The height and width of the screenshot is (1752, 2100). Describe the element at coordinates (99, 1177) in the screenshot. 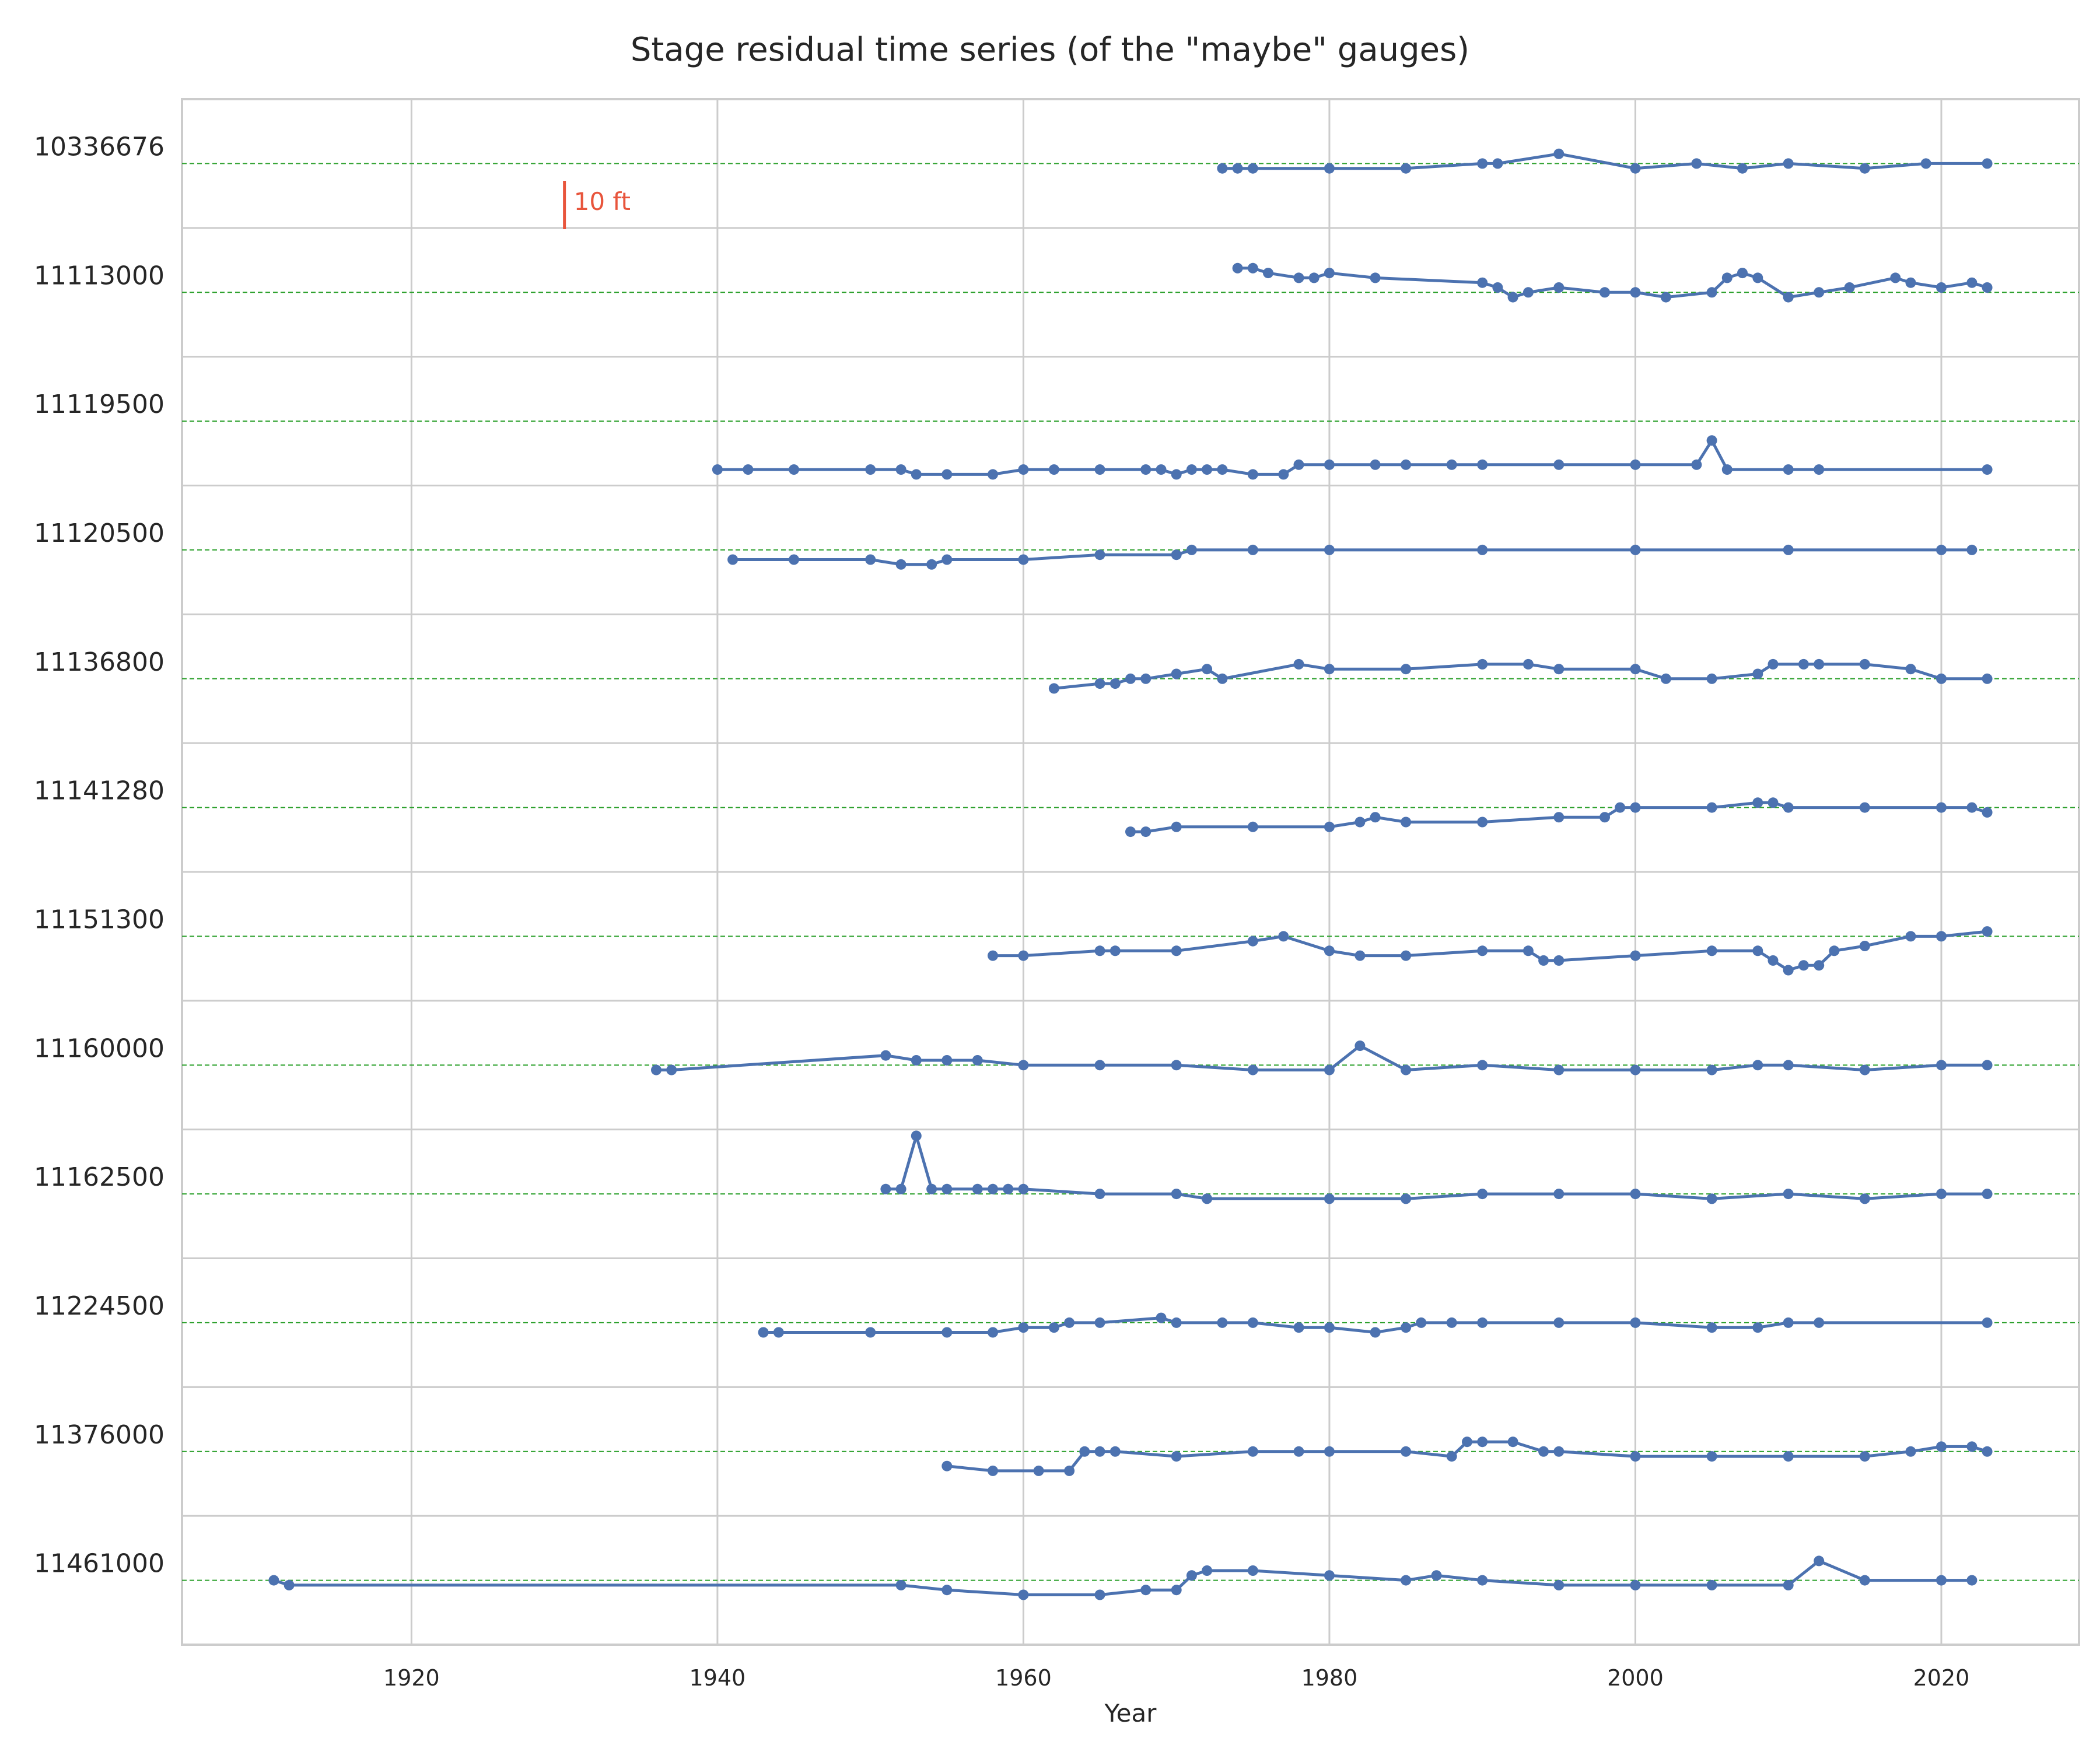

I see `gauge-label: 11162500` at that location.